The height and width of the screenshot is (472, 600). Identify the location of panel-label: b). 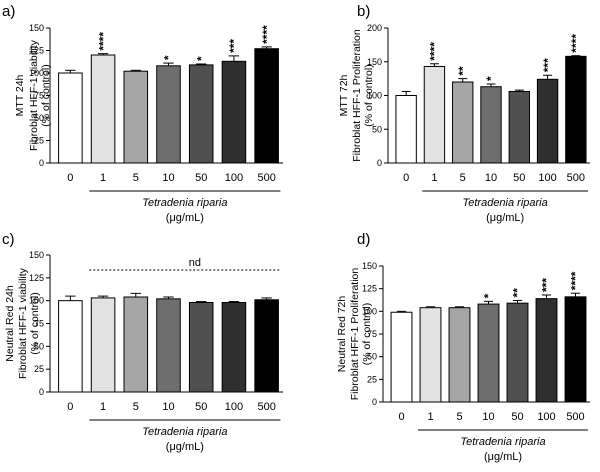
(363, 11).